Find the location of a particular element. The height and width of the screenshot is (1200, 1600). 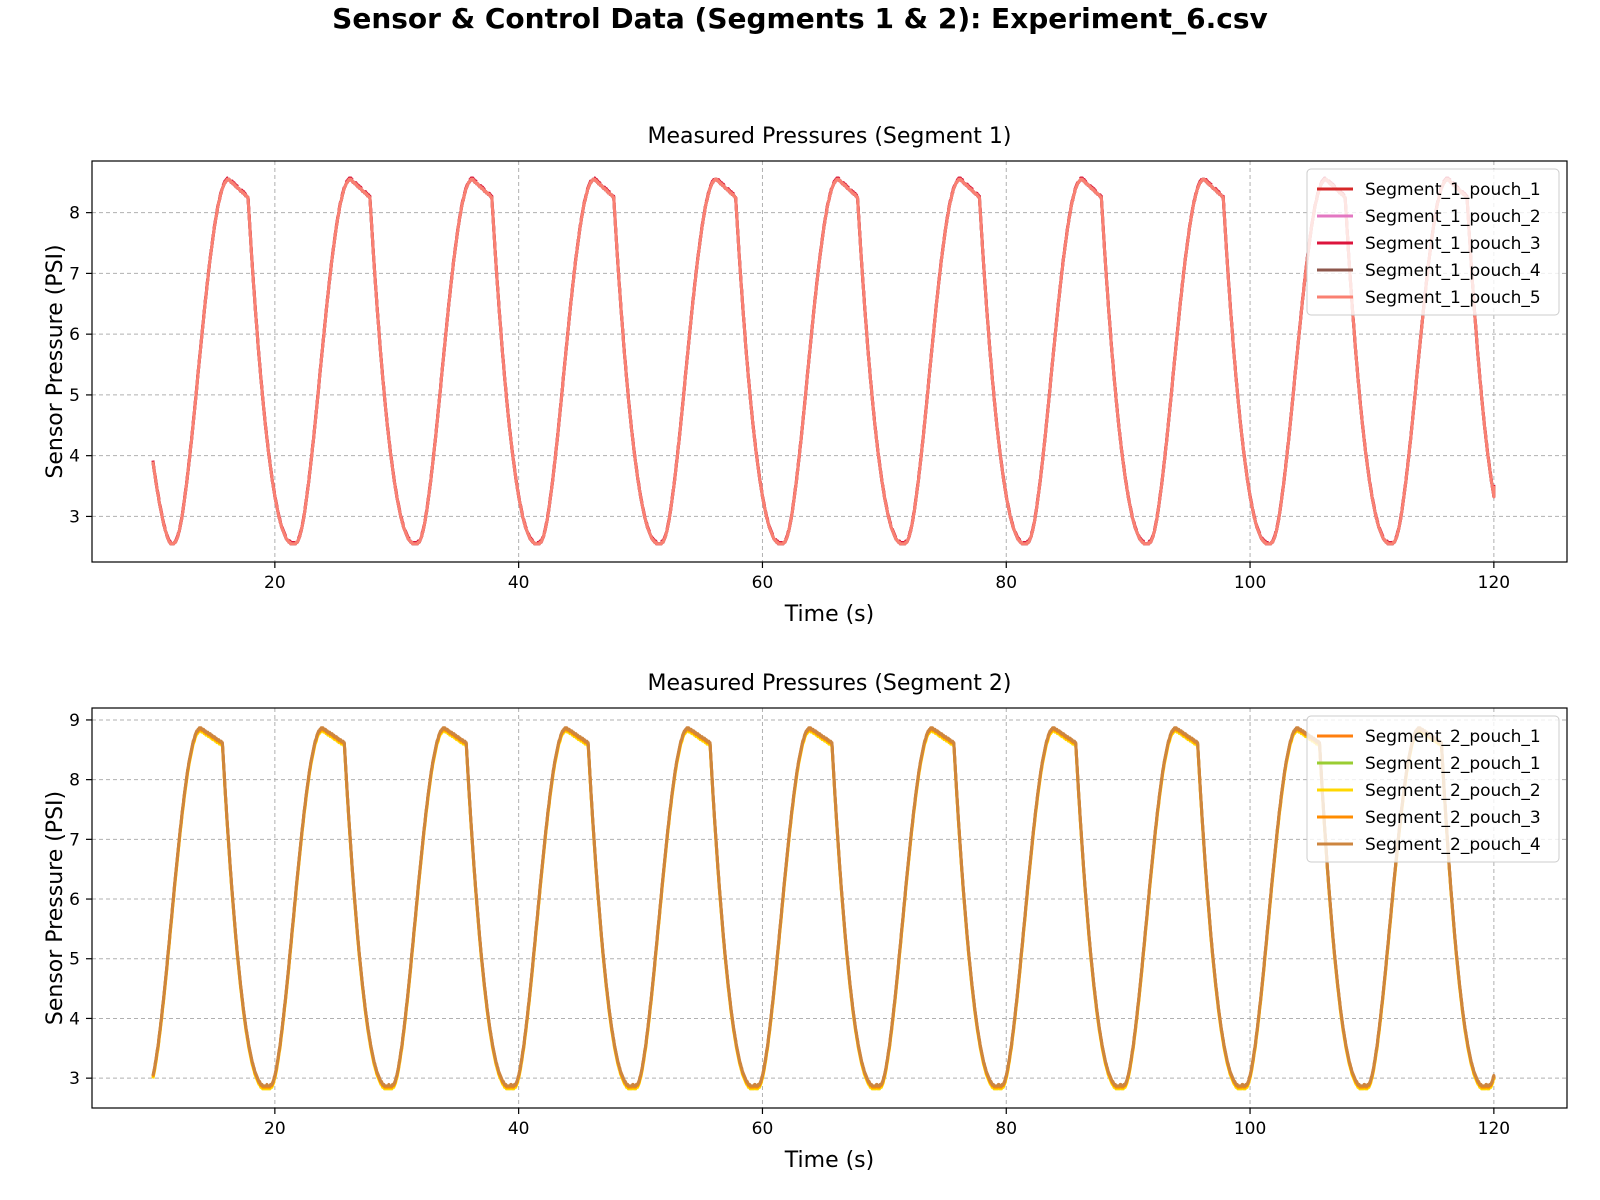

legend-entry: Segment_2_pouch_2 is located at coordinates (1453, 791).